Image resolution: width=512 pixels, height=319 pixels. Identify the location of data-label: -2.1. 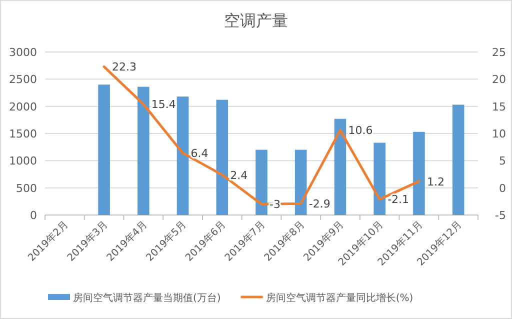
(399, 199).